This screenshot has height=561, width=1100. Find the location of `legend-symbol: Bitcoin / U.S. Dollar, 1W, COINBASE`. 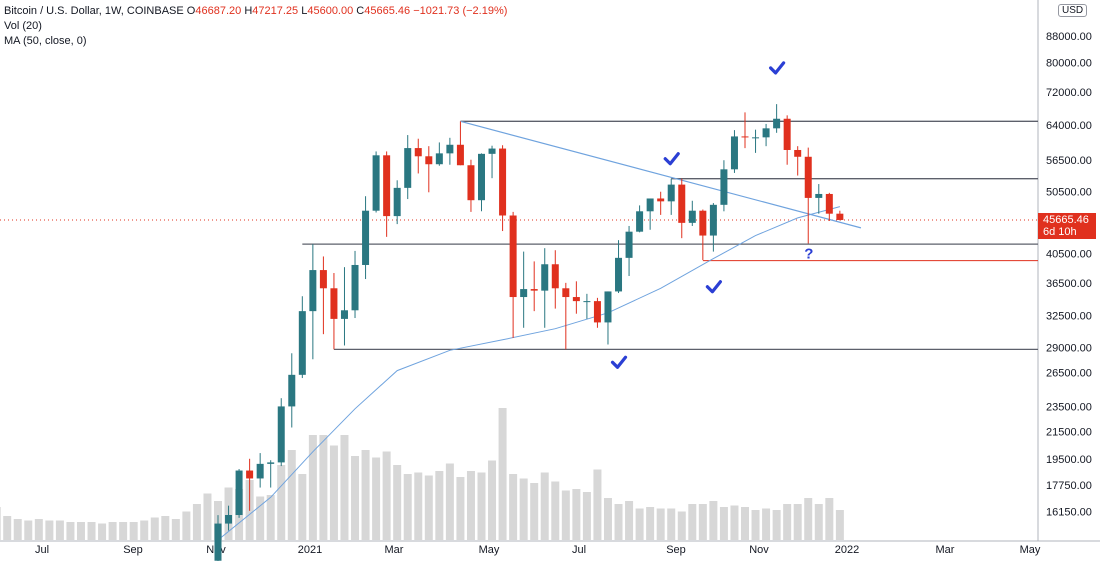

legend-symbol: Bitcoin / U.S. Dollar, 1W, COINBASE is located at coordinates (94, 11).